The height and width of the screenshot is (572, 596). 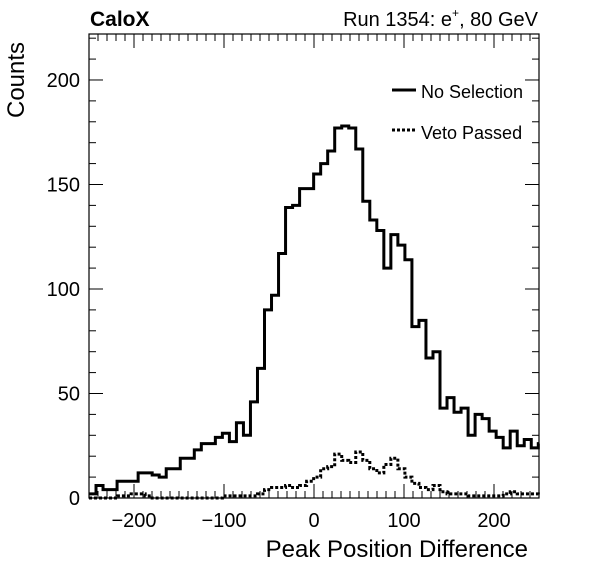 What do you see at coordinates (120, 19) in the screenshot?
I see `chart-title-left: CaloX` at bounding box center [120, 19].